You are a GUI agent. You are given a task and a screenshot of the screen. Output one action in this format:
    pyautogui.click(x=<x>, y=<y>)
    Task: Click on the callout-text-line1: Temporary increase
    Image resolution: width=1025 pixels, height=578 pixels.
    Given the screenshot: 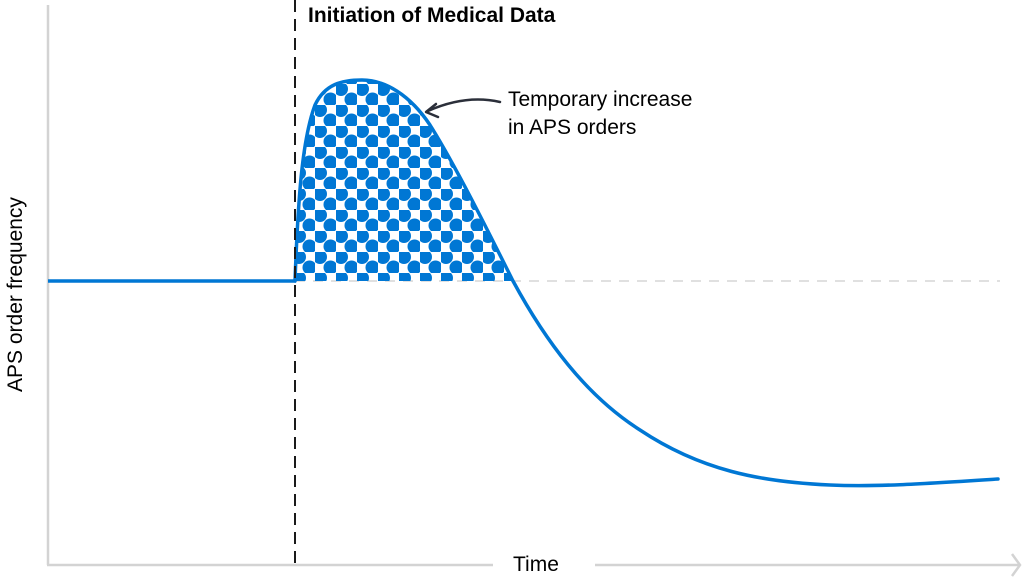 What is the action you would take?
    pyautogui.click(x=600, y=99)
    